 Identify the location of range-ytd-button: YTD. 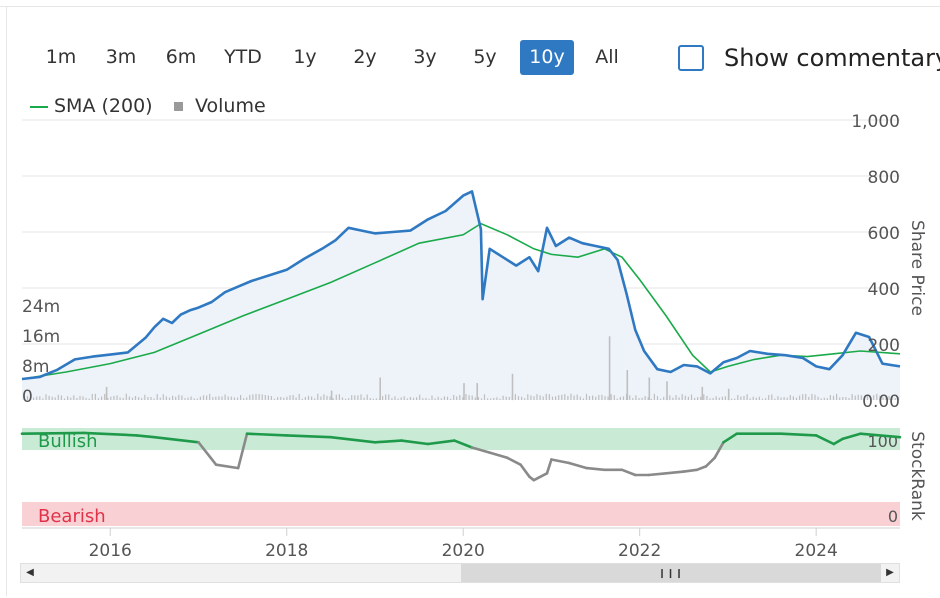
(243, 57).